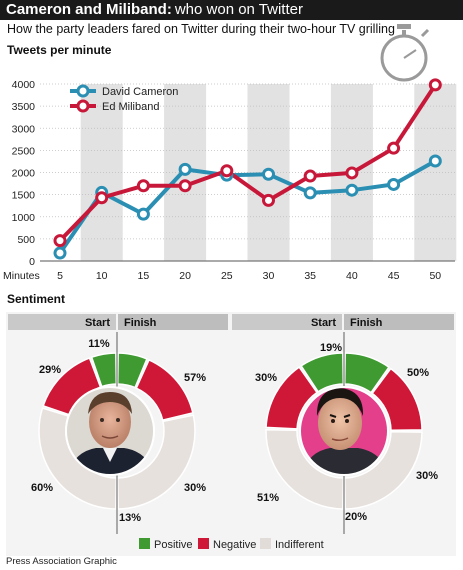 The height and width of the screenshot is (570, 463). What do you see at coordinates (299, 545) in the screenshot?
I see `legend-label-indifferent: Indifferent` at bounding box center [299, 545].